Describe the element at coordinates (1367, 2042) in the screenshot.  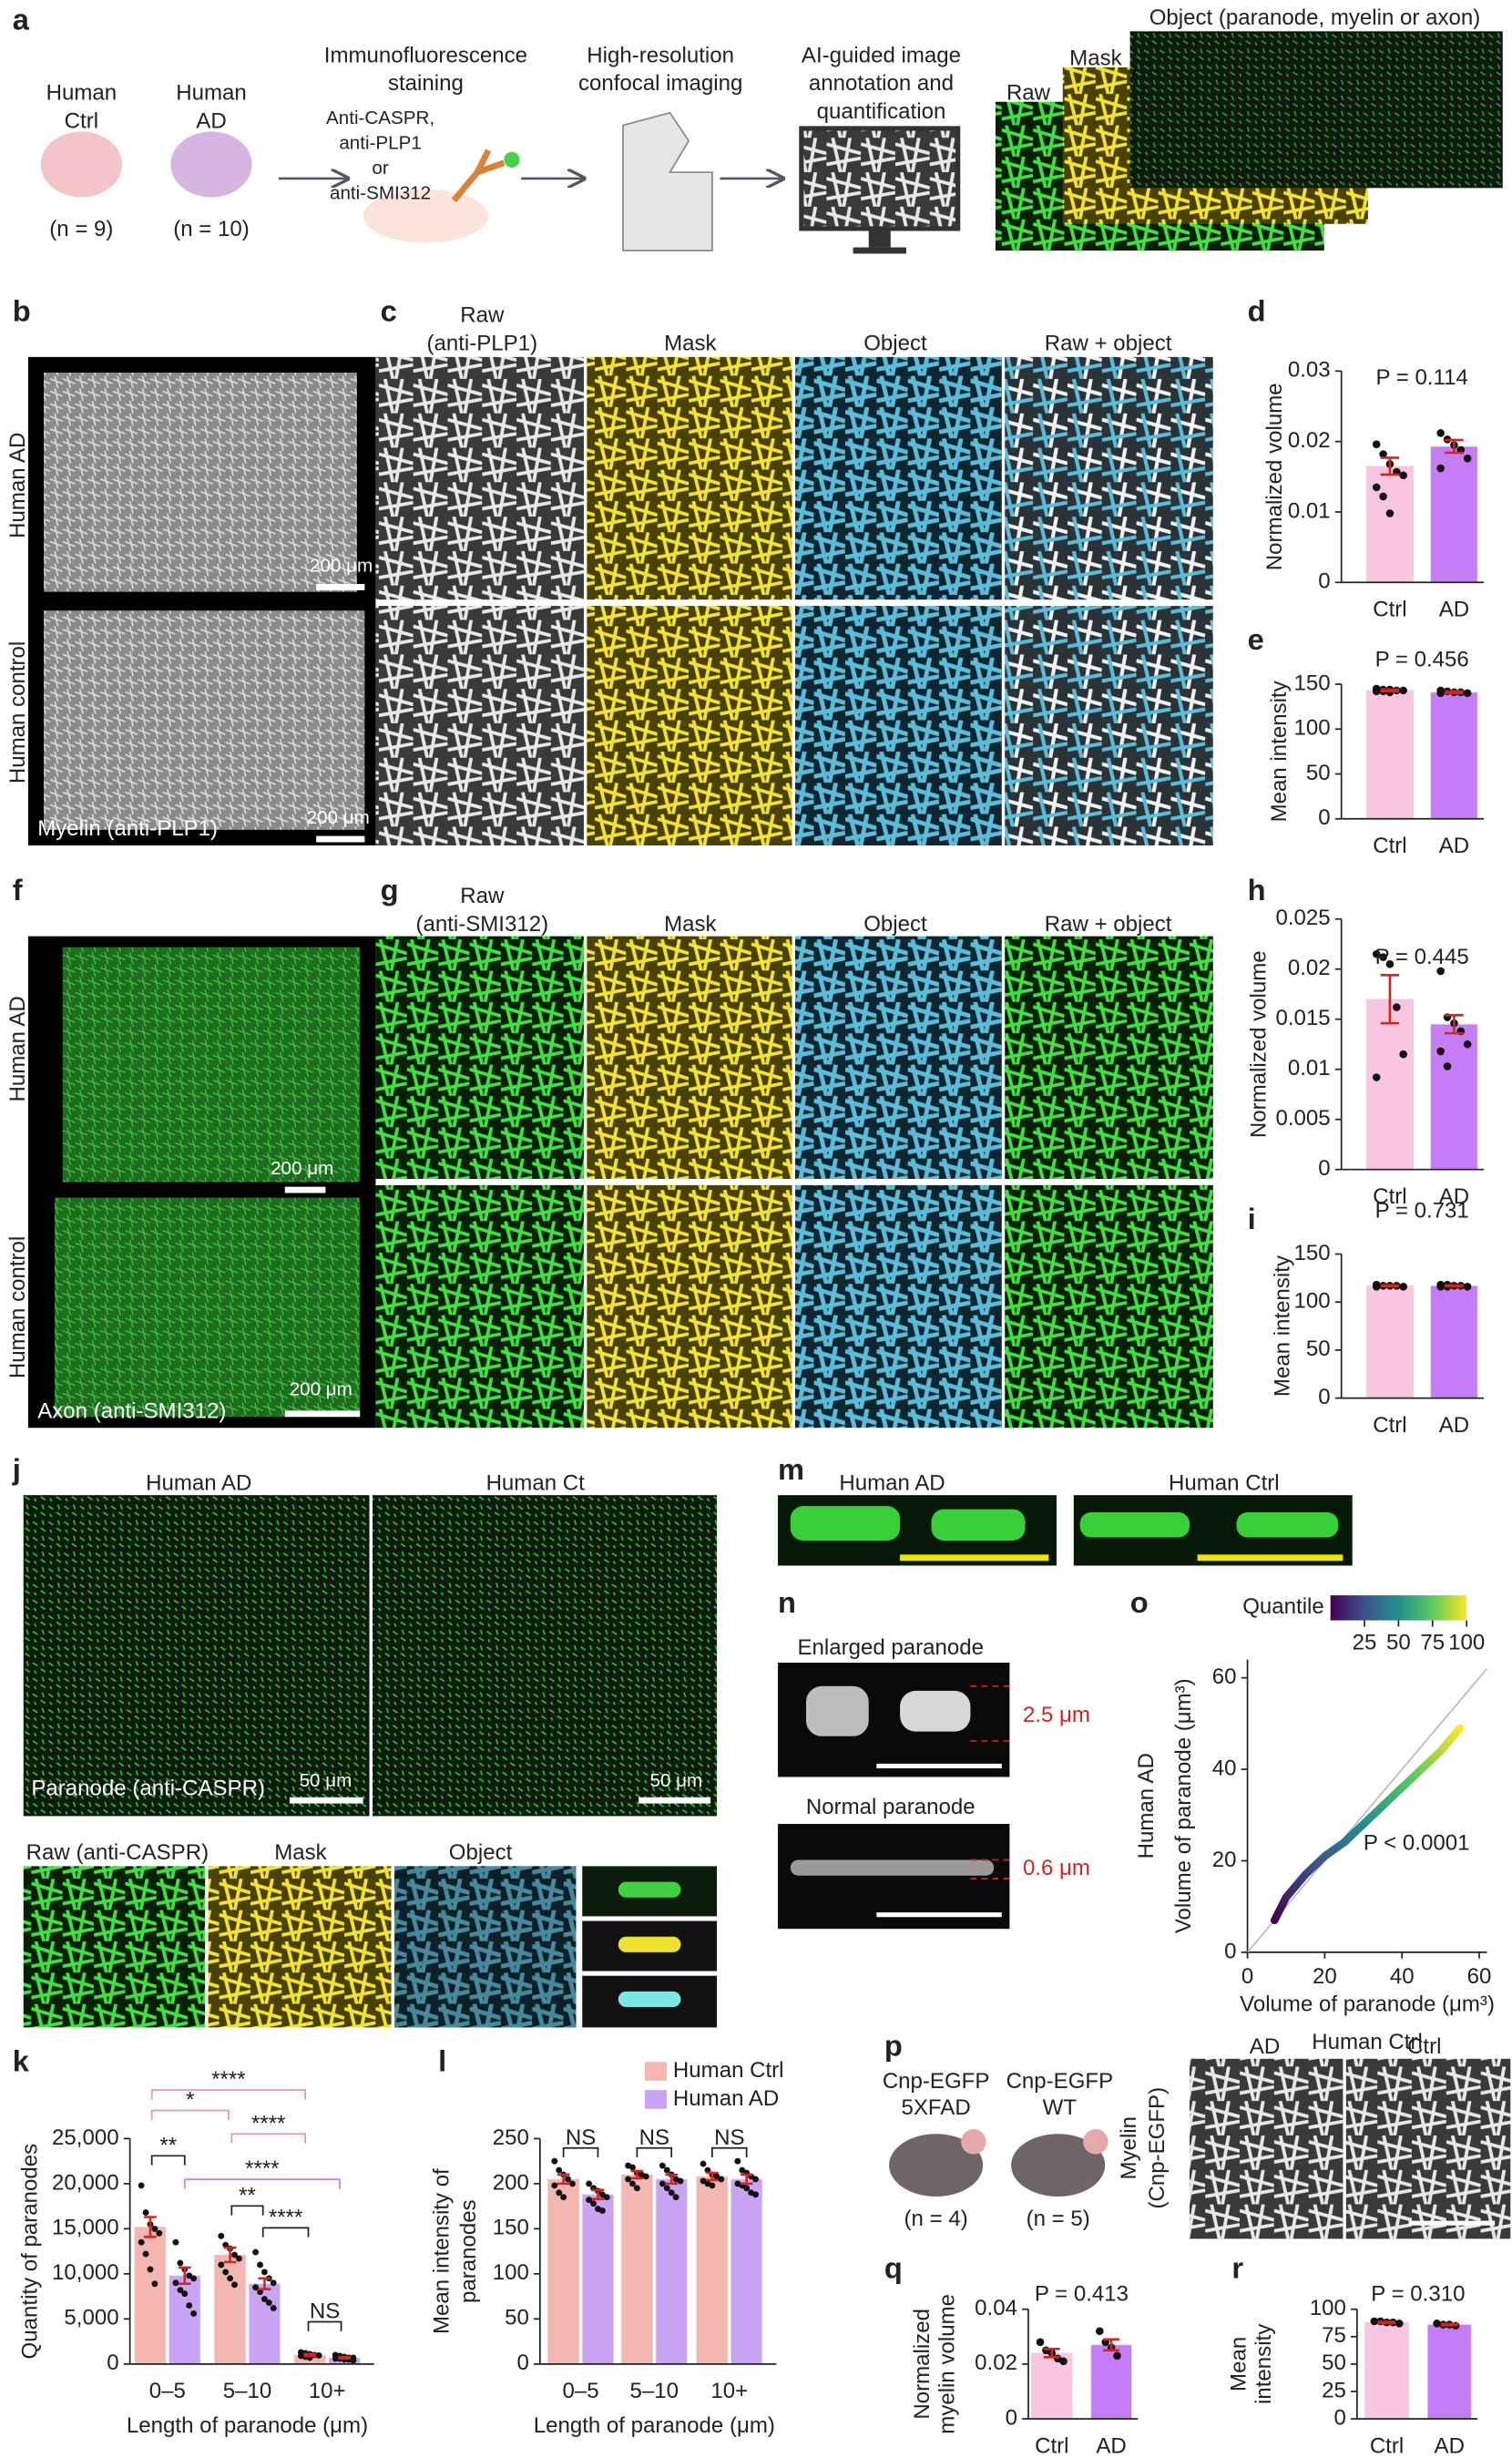
I see `x-group-label: Human Ctrl` at that location.